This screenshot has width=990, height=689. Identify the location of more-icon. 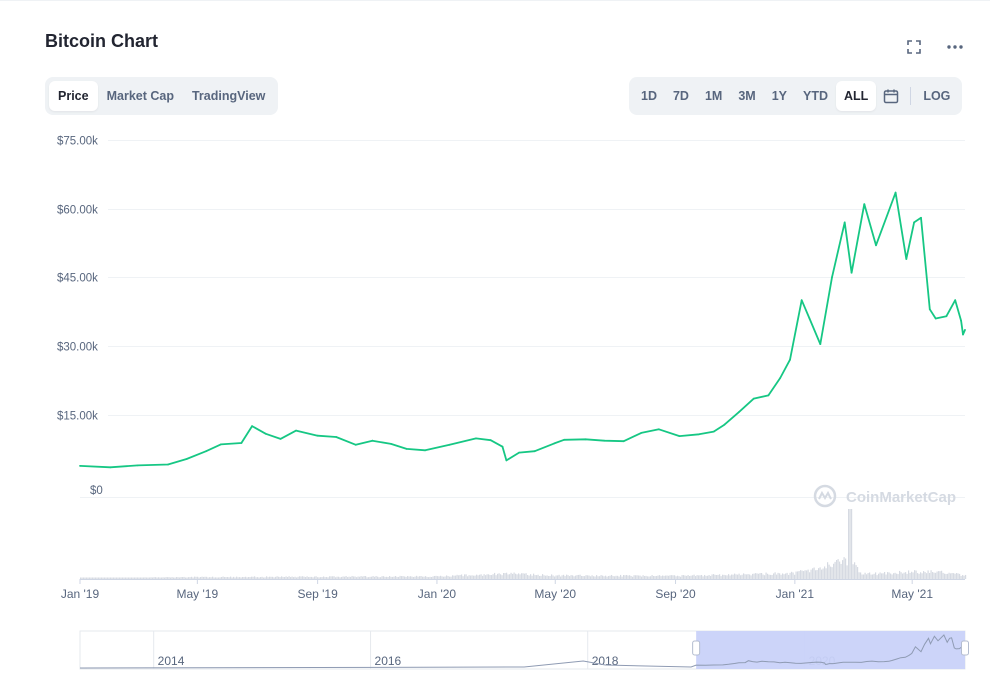
(955, 47).